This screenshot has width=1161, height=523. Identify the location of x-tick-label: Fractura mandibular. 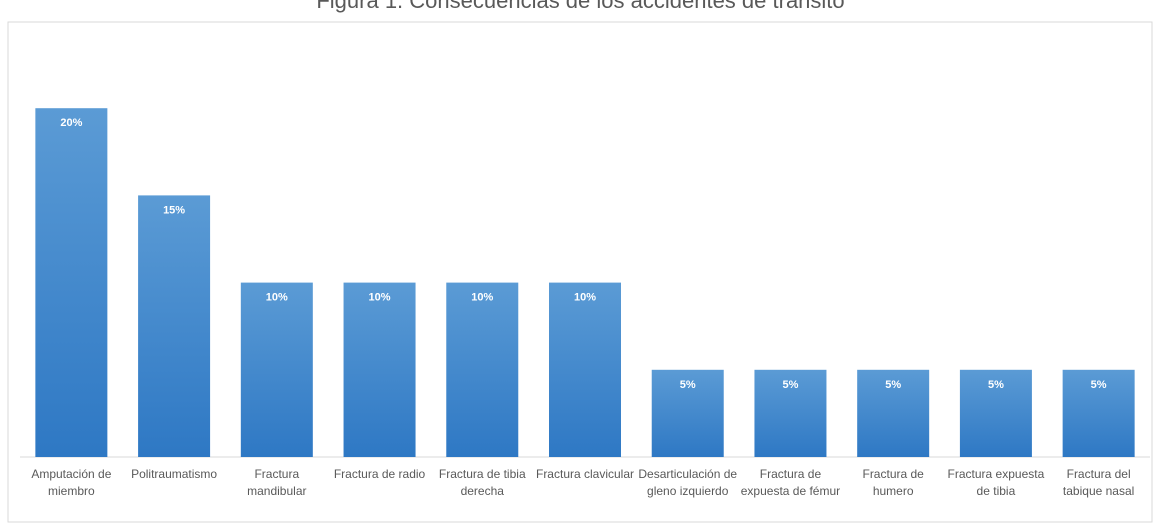
(277, 482).